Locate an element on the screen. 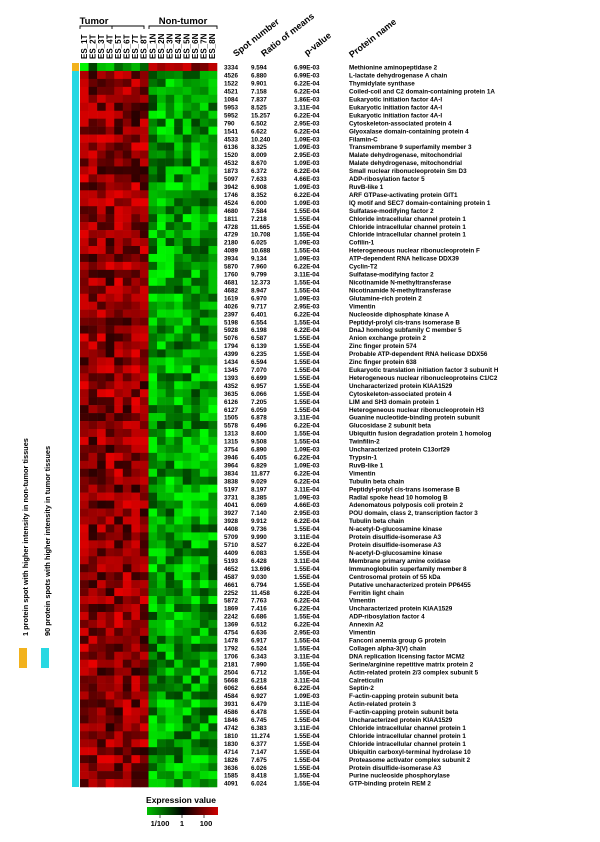  row-protein-name: Radial spoke head 10 homolog B is located at coordinates (398, 497).